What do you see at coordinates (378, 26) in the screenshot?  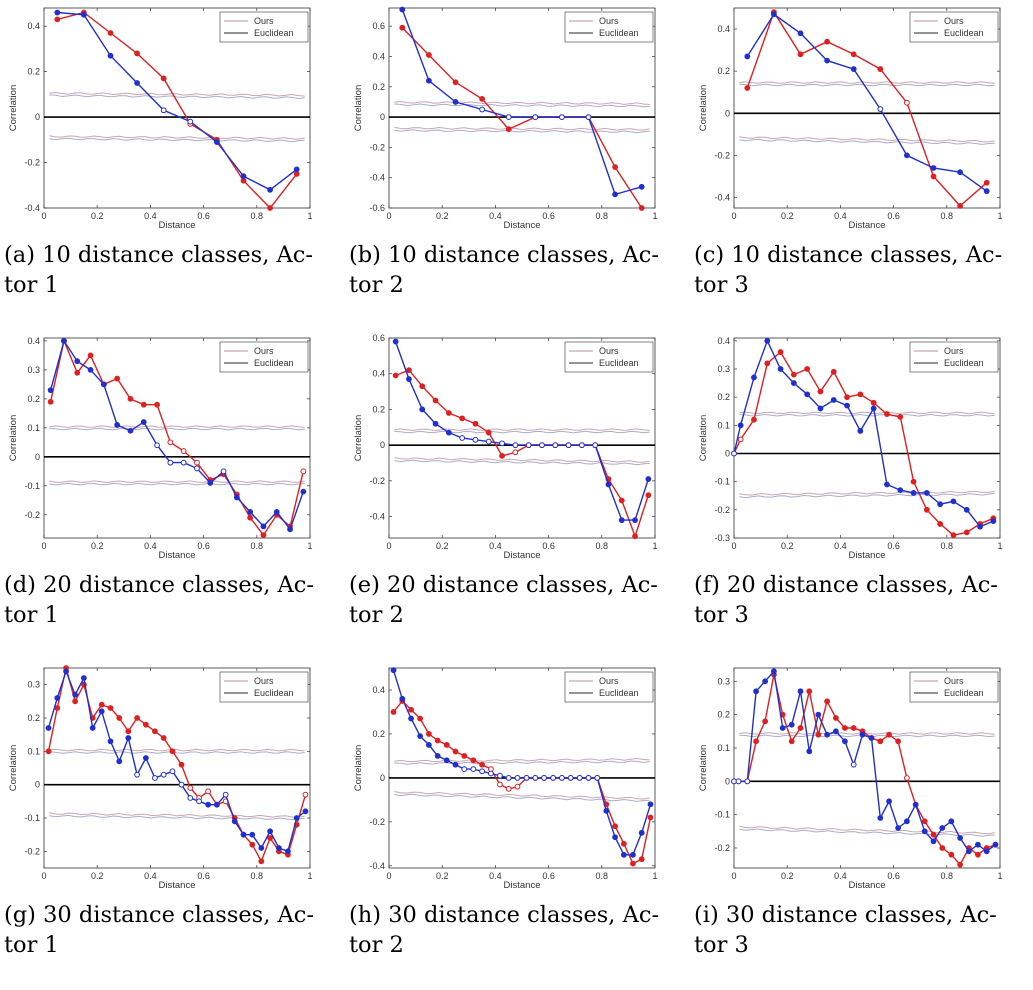 I see `y-tick-label: 0.6` at bounding box center [378, 26].